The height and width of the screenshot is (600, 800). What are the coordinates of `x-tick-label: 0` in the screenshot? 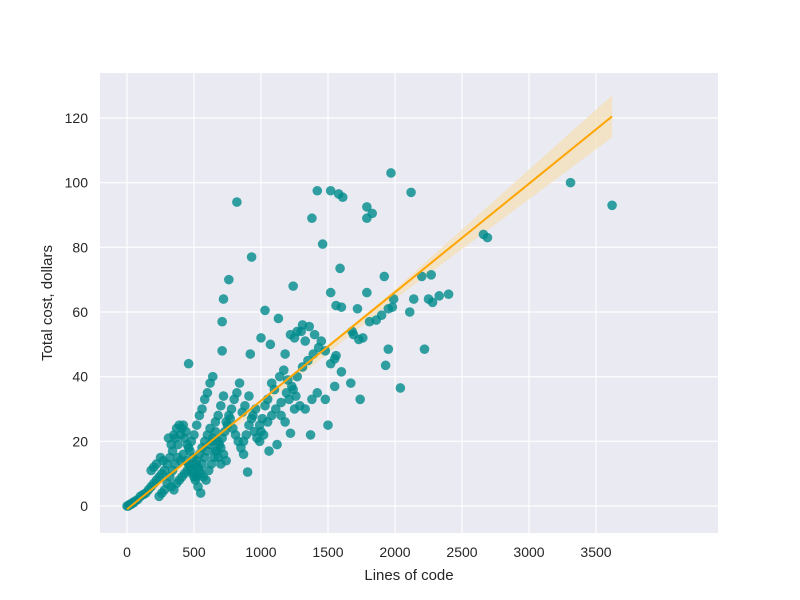 It's located at (127, 552).